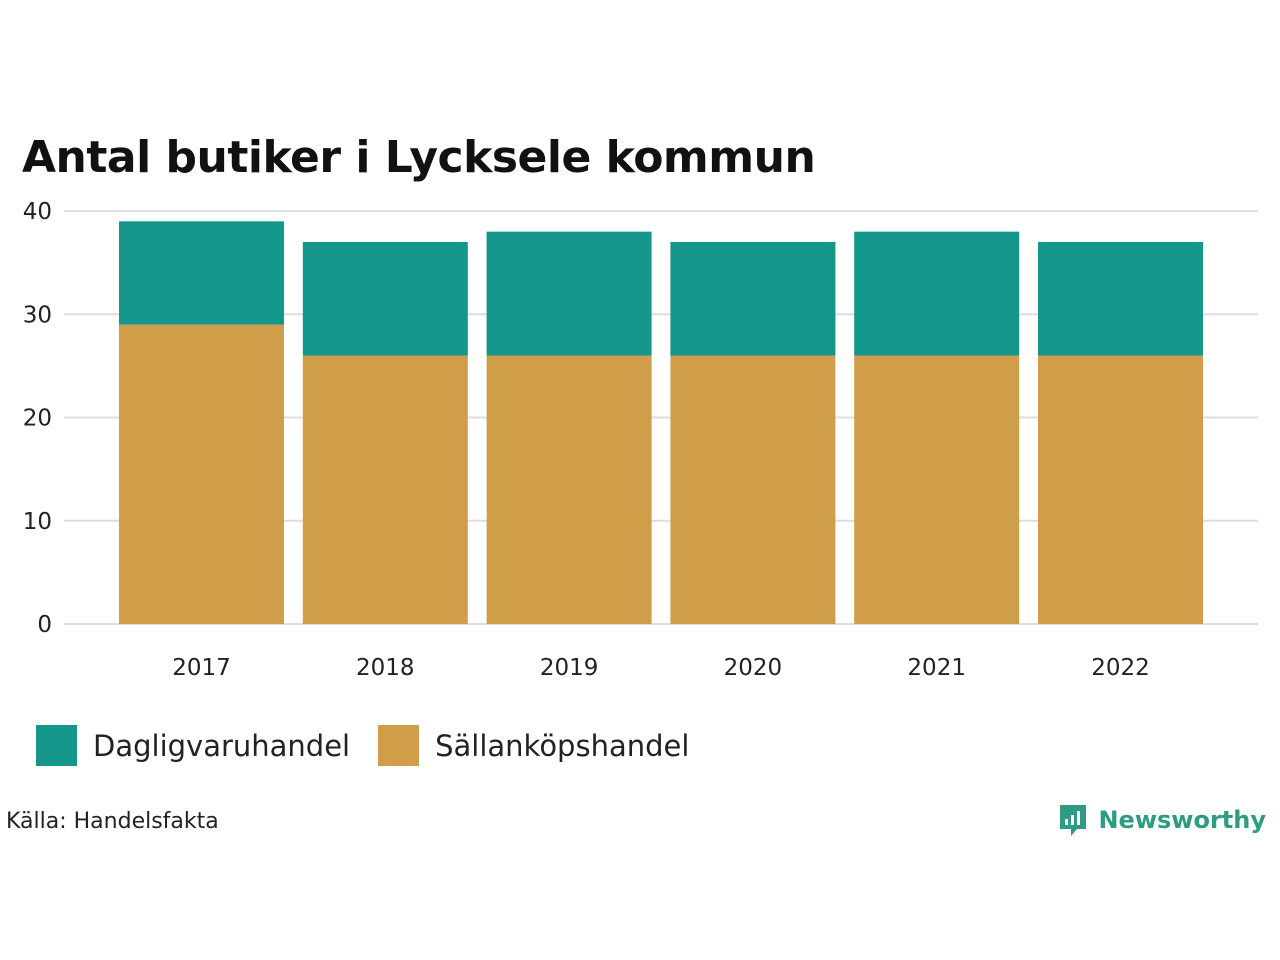 The width and height of the screenshot is (1280, 960). Describe the element at coordinates (37, 315) in the screenshot. I see `y-tick-label: 30` at that location.